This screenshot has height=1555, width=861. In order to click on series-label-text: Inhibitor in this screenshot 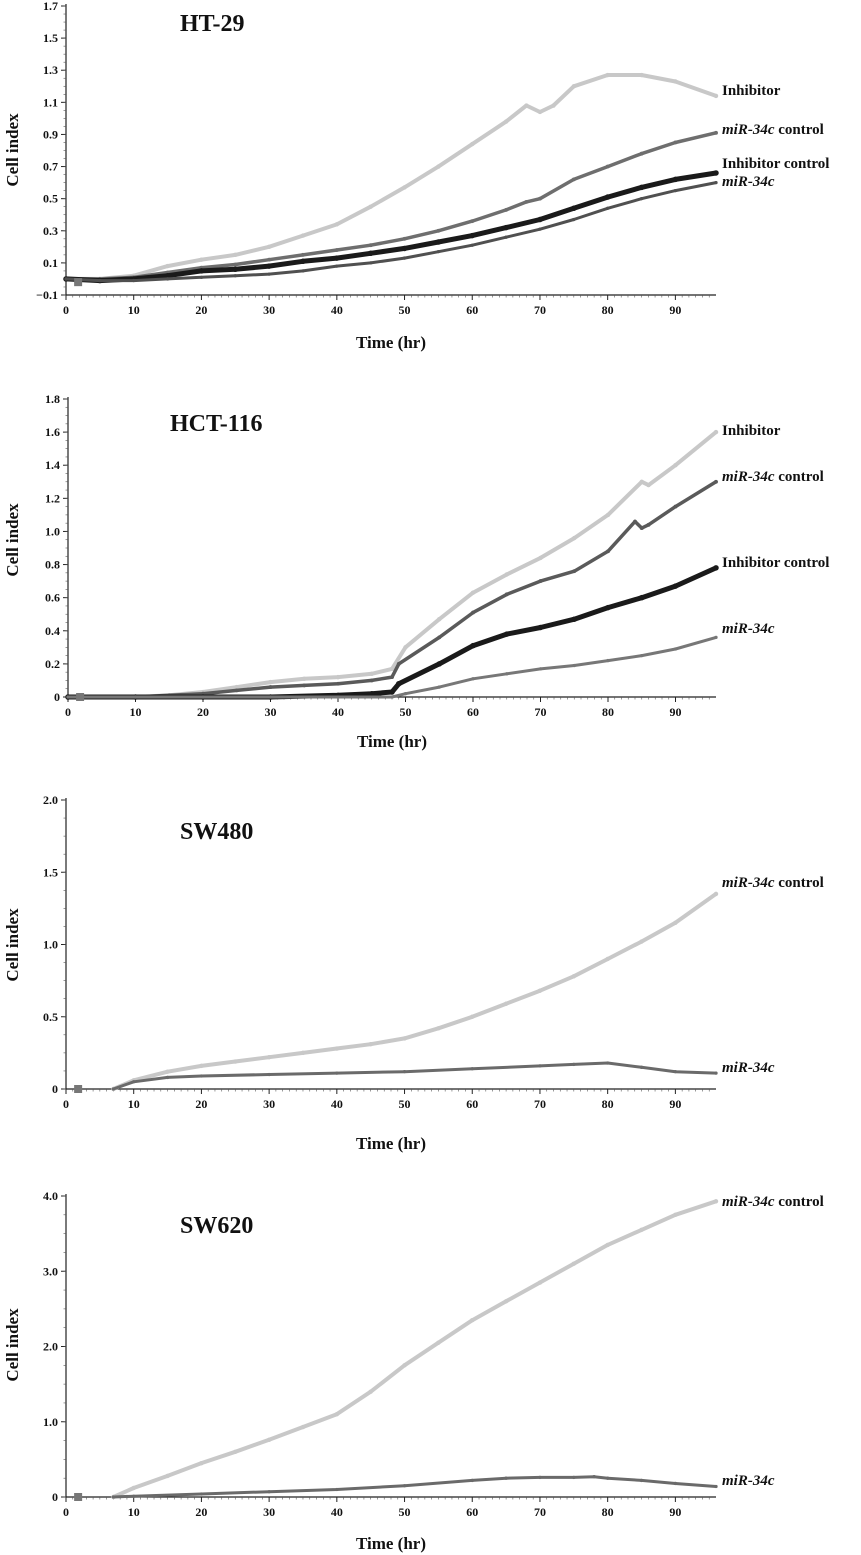, I will do `click(751, 91)`.